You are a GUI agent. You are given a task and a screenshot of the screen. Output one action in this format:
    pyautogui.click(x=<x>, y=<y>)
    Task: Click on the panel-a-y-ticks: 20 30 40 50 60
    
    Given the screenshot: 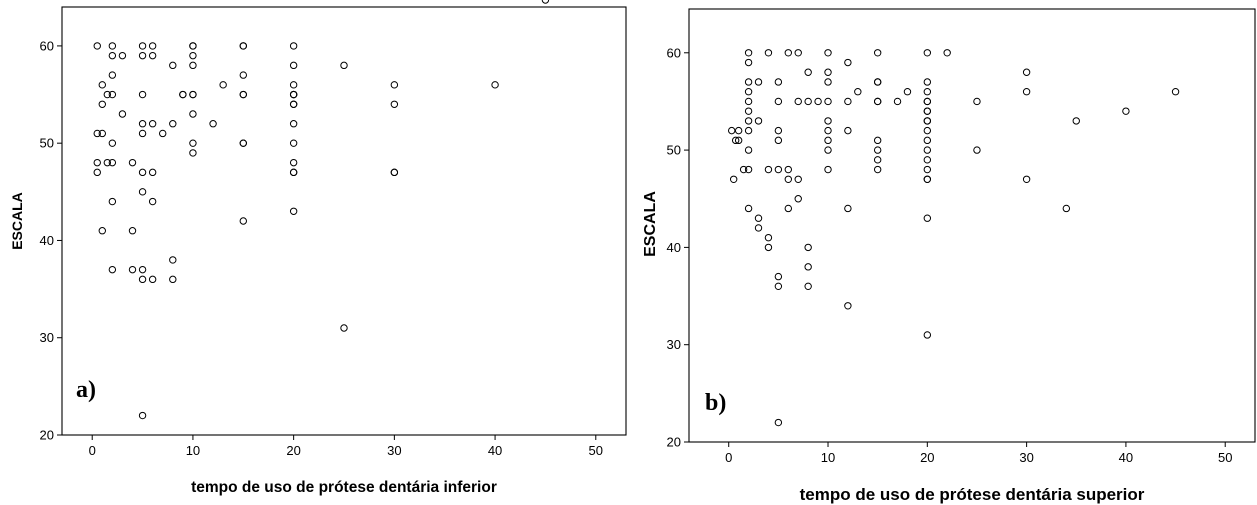 What is the action you would take?
    pyautogui.click(x=51, y=240)
    